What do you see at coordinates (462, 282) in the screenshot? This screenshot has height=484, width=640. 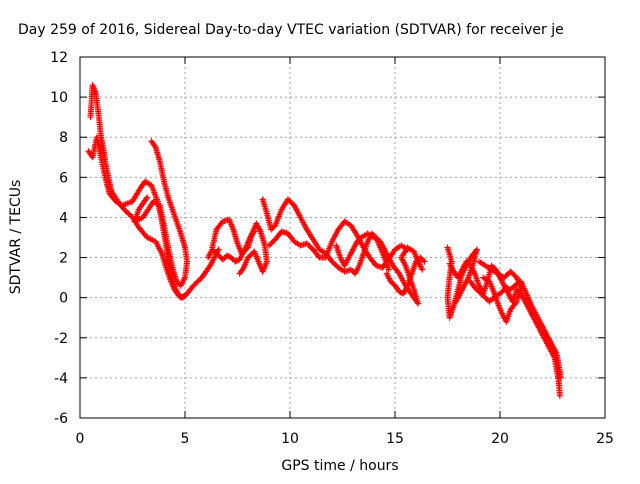 I see `series-trace-j` at bounding box center [462, 282].